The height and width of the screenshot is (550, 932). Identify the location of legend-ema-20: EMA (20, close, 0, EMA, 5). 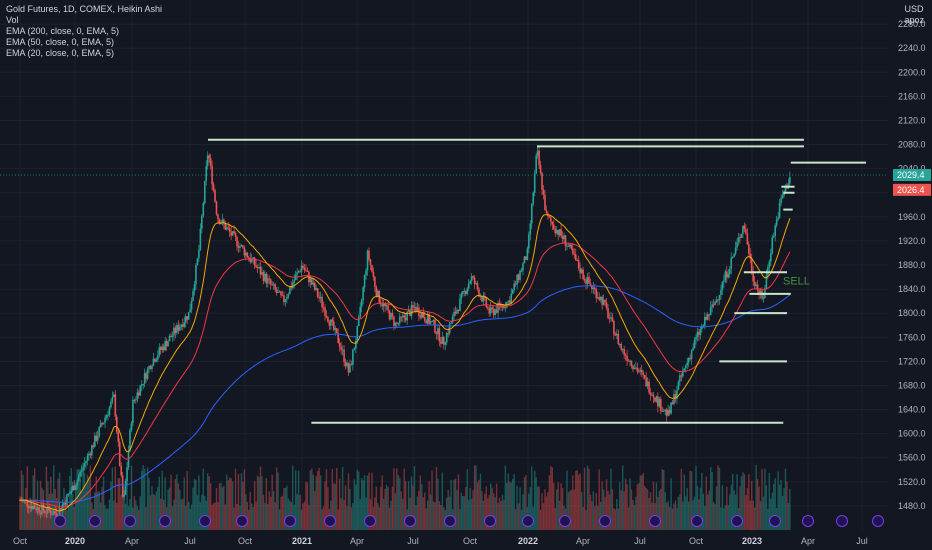
(60, 53).